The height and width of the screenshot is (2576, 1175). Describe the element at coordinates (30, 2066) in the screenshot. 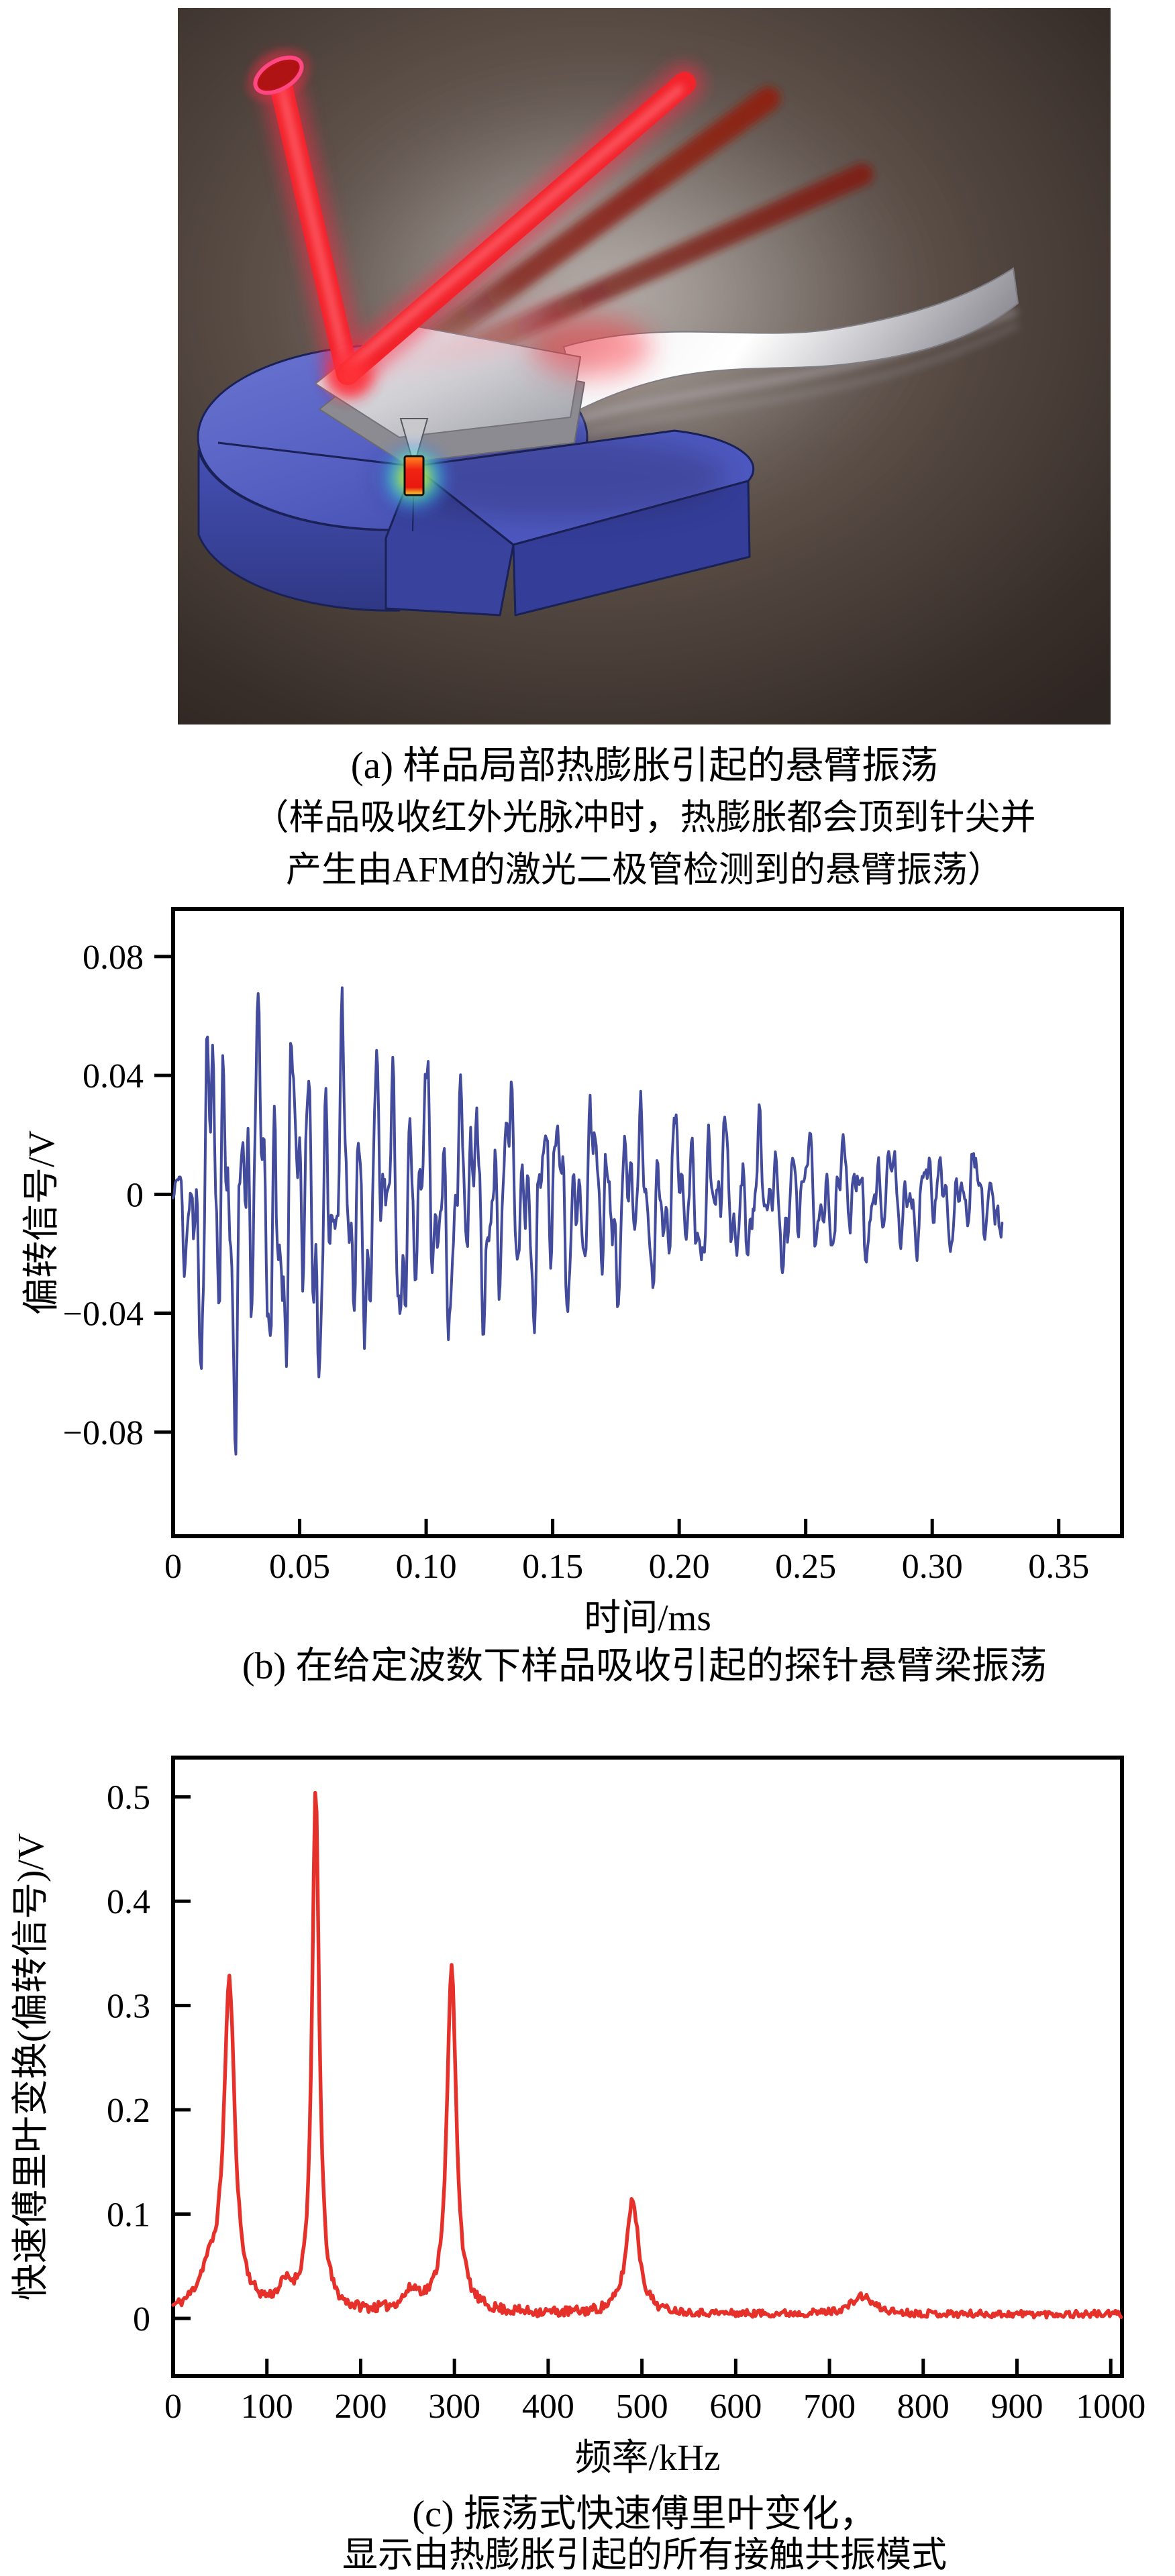

I see `y-axis-title: 快速傅里叶变换(偏转信号)/V` at that location.